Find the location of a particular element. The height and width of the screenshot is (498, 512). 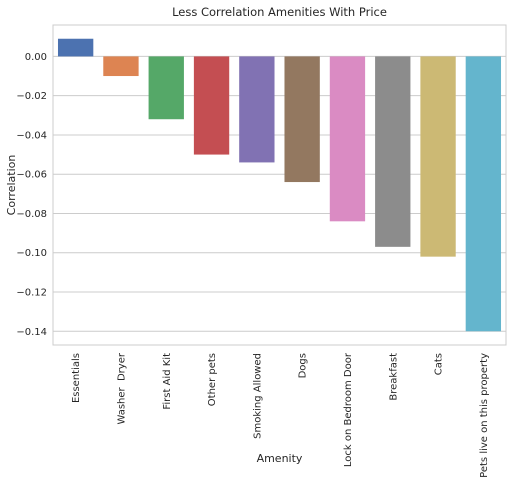

y-tick-label: −0.08 is located at coordinates (31, 214).